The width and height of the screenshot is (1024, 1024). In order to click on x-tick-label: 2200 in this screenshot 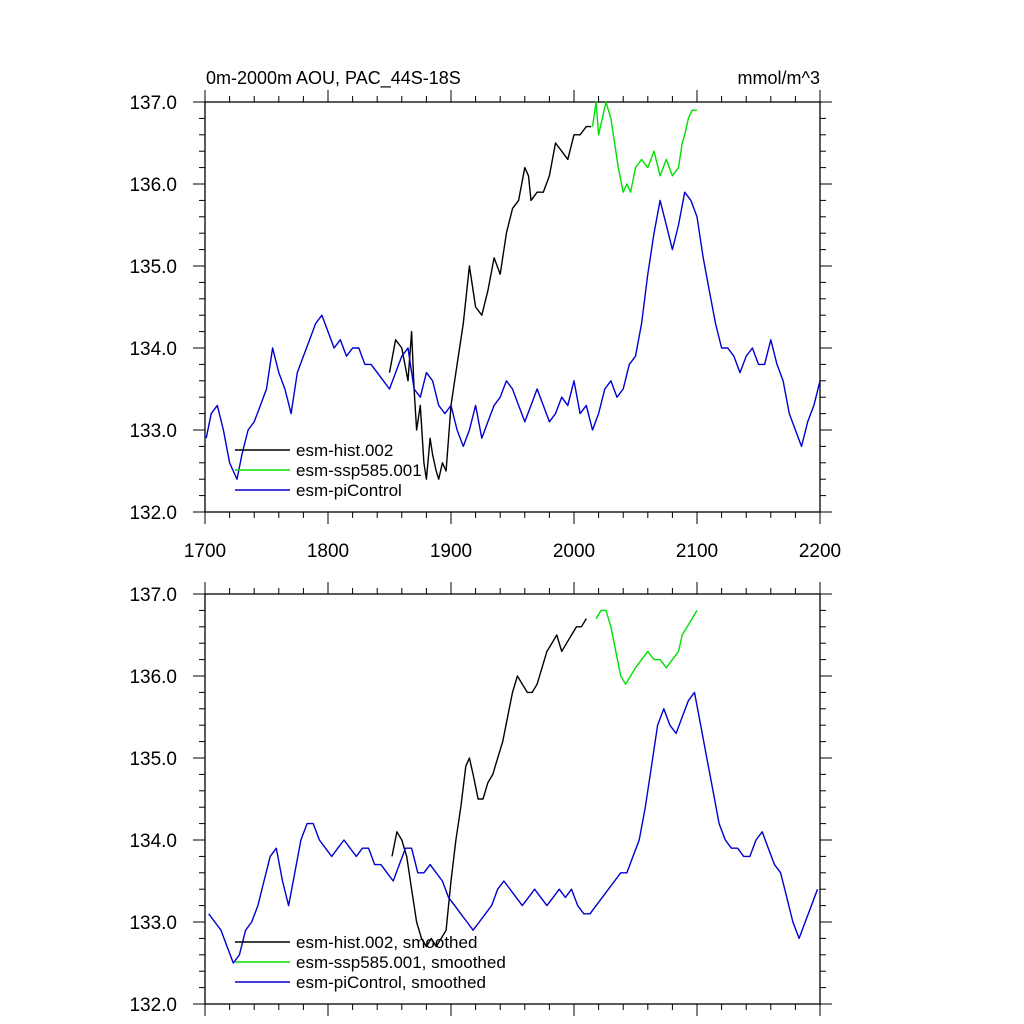, I will do `click(820, 551)`.